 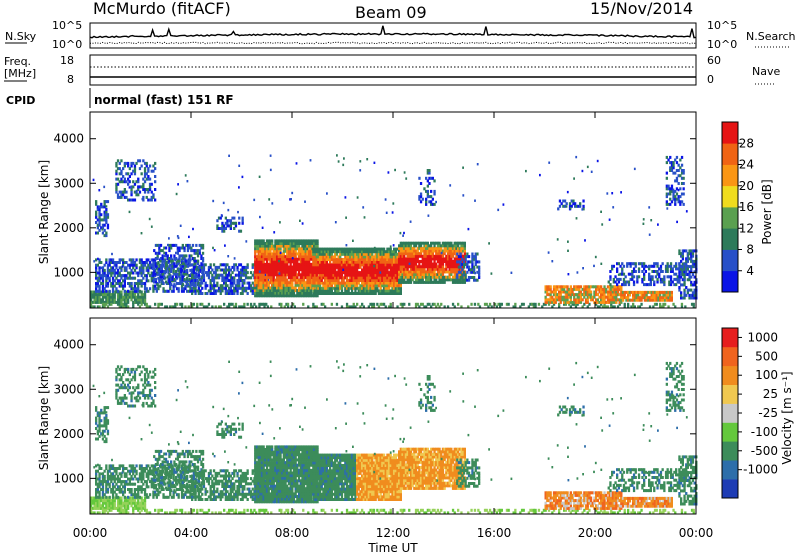 I want to click on noise-search-label: N.Search, so click(x=771, y=36).